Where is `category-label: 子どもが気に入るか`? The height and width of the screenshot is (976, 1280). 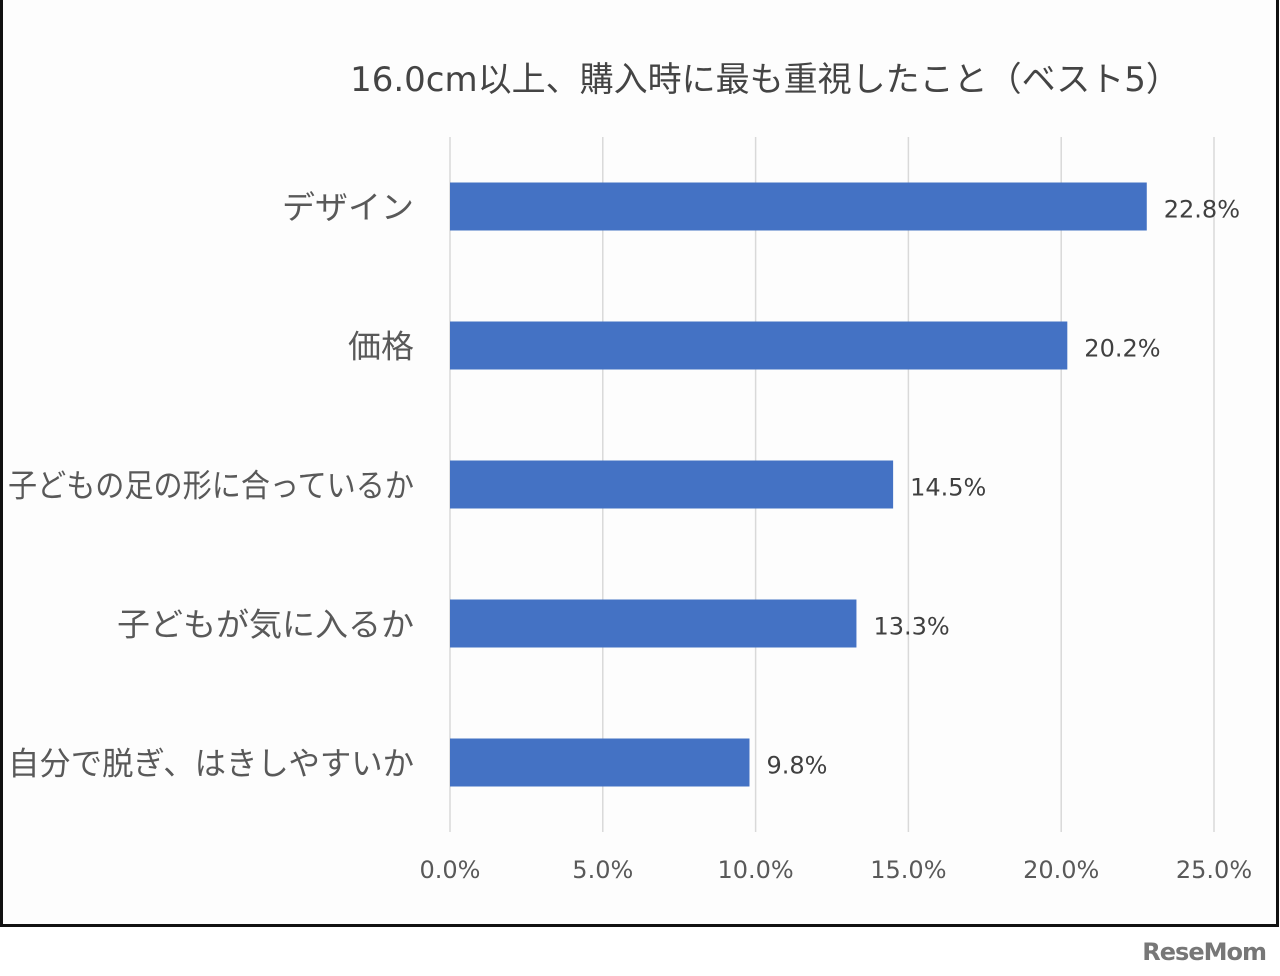
category-label: 子どもが気に入るか is located at coordinates (265, 625).